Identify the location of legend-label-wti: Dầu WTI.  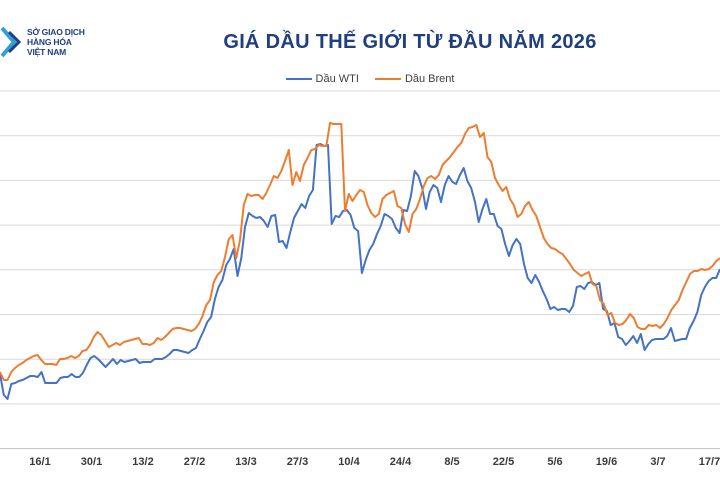
(337, 79).